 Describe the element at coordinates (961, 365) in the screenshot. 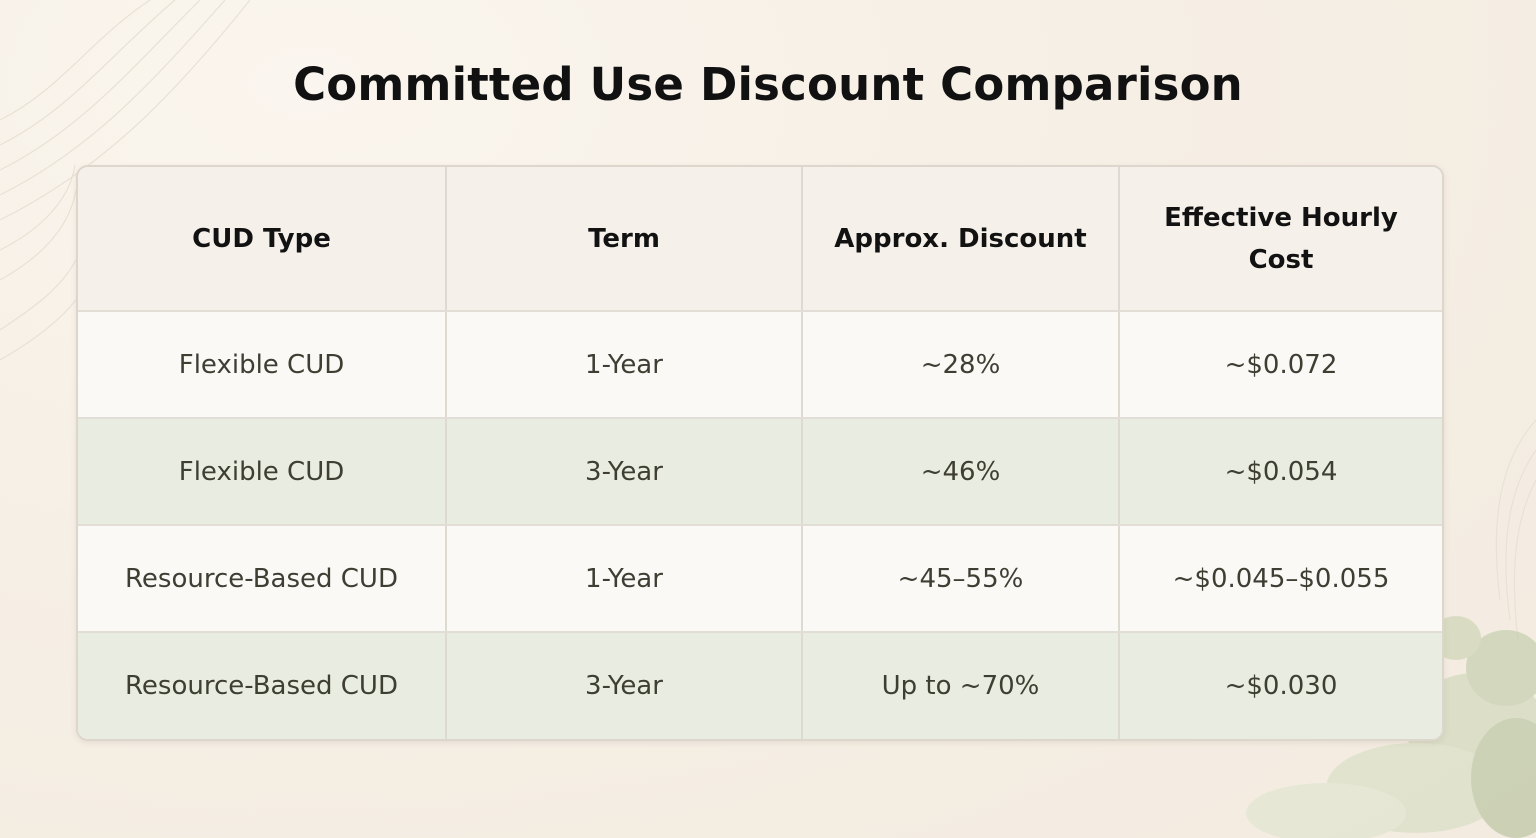

I see `cell-discount: ~28%` at that location.